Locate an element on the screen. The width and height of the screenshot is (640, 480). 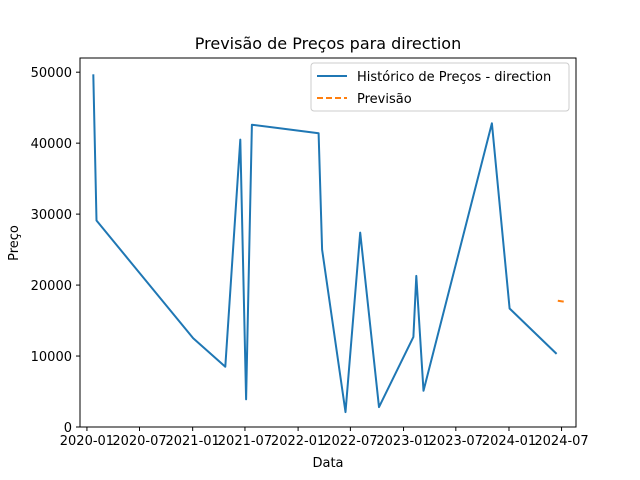
chart-title: Previsão de Preços para direction is located at coordinates (328, 43).